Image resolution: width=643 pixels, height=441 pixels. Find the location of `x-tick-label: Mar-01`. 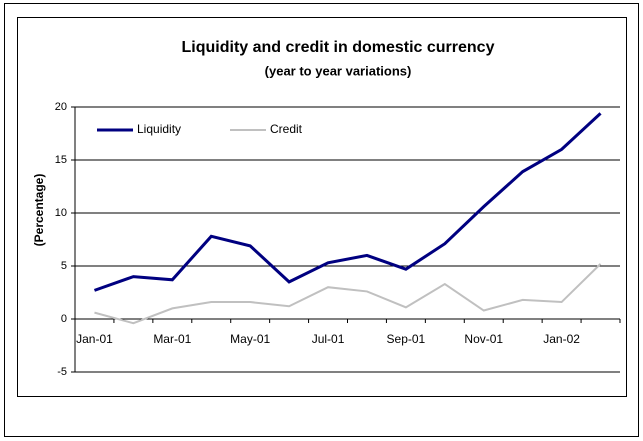

x-tick-label: Mar-01 is located at coordinates (172, 339).